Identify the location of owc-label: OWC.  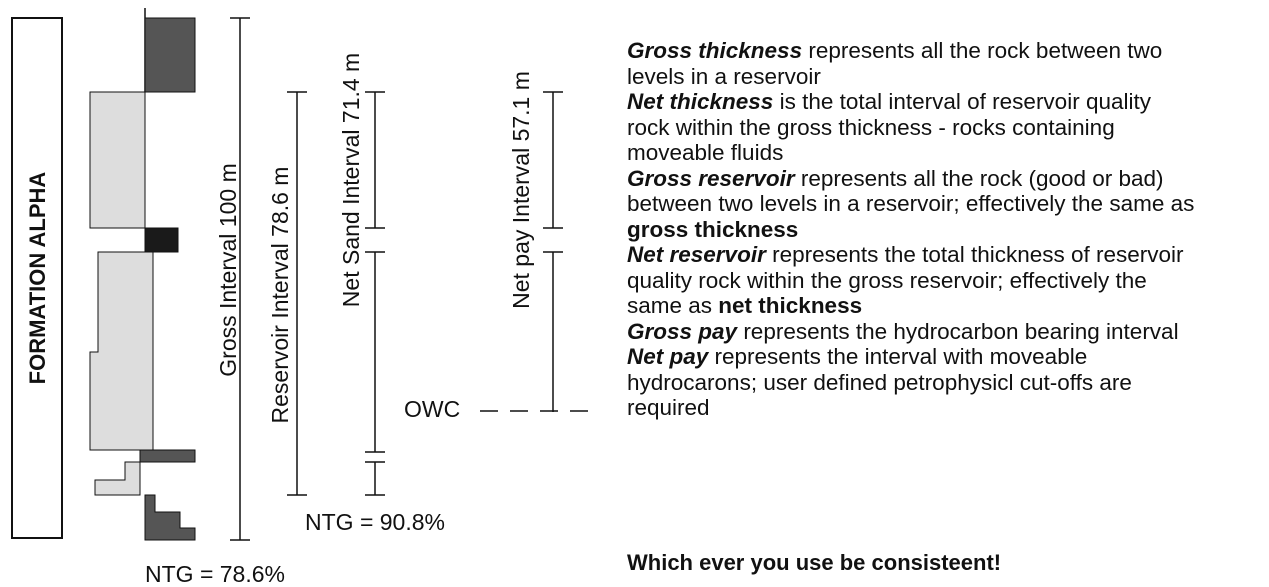
(432, 409).